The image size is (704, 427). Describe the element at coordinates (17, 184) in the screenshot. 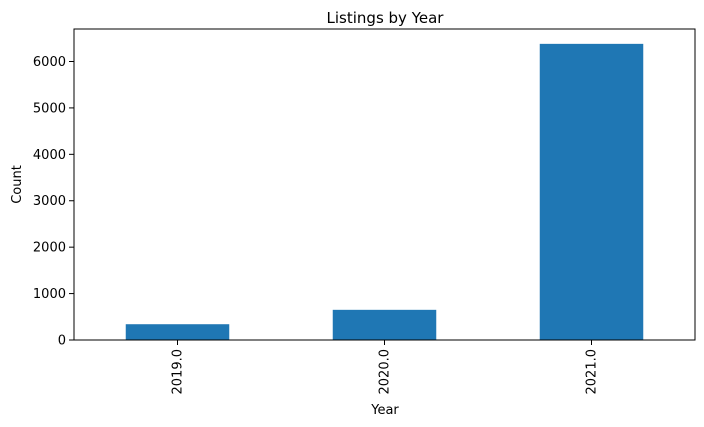

I see `y-axis-label: Count` at that location.